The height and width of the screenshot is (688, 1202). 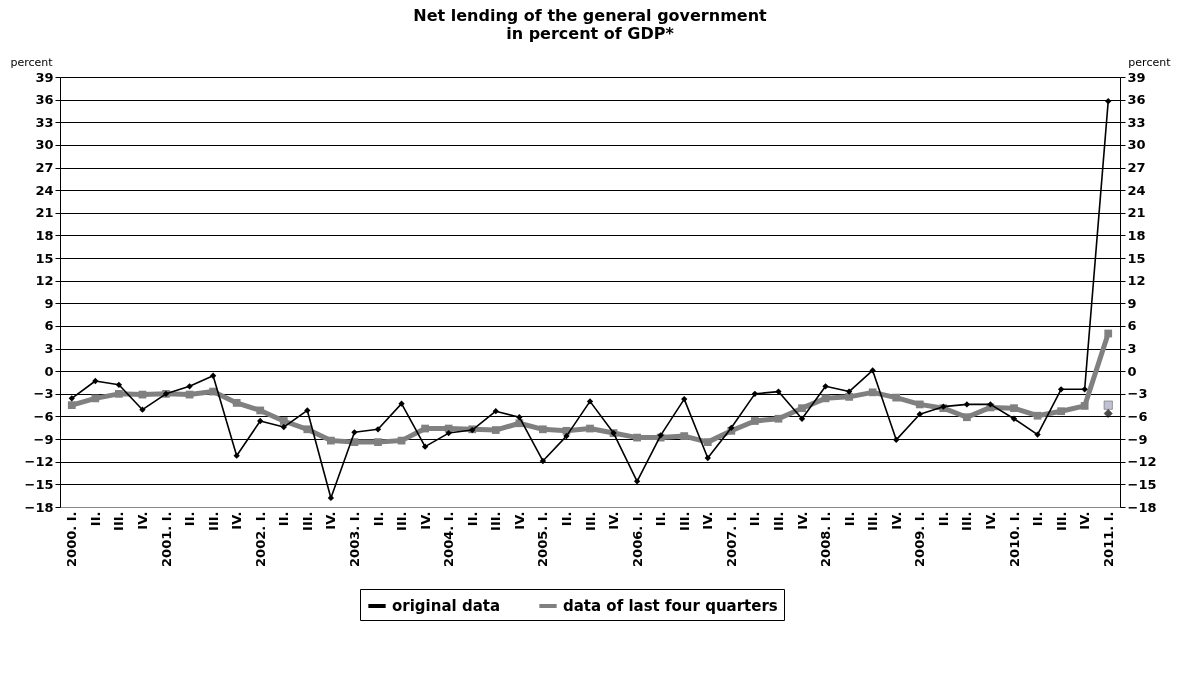 I want to click on y2-tick-label: −6, so click(x=1137, y=416).